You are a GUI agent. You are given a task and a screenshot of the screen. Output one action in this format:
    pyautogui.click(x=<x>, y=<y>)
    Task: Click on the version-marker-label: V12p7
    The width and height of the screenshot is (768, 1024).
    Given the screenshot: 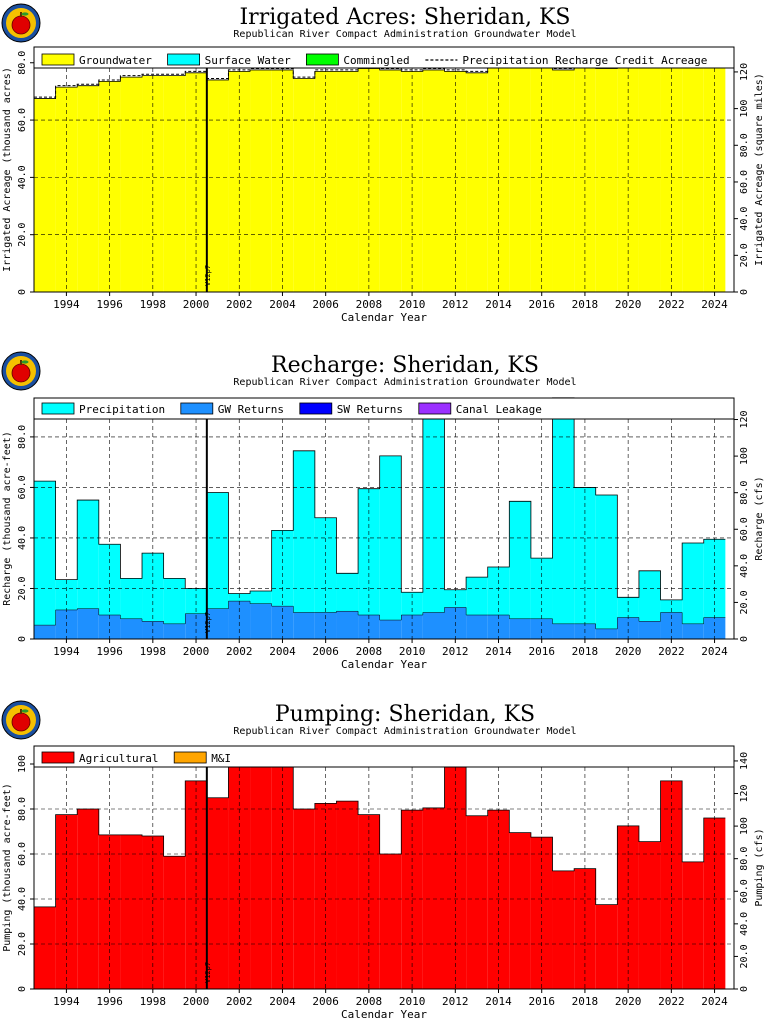 What is the action you would take?
    pyautogui.click(x=208, y=275)
    